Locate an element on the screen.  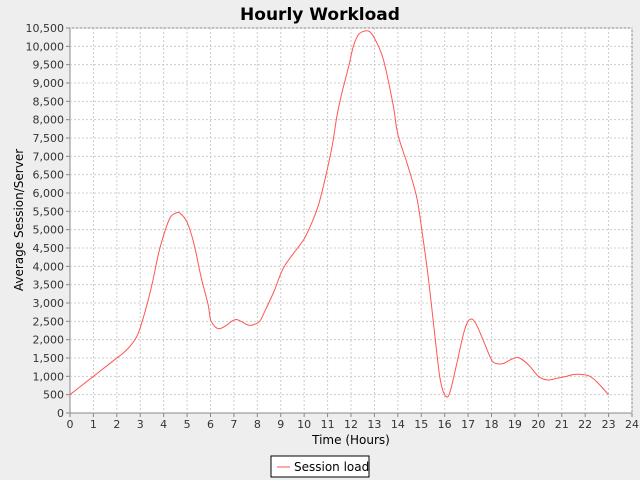
y-tick-label: 1,000 is located at coordinates (49, 376).